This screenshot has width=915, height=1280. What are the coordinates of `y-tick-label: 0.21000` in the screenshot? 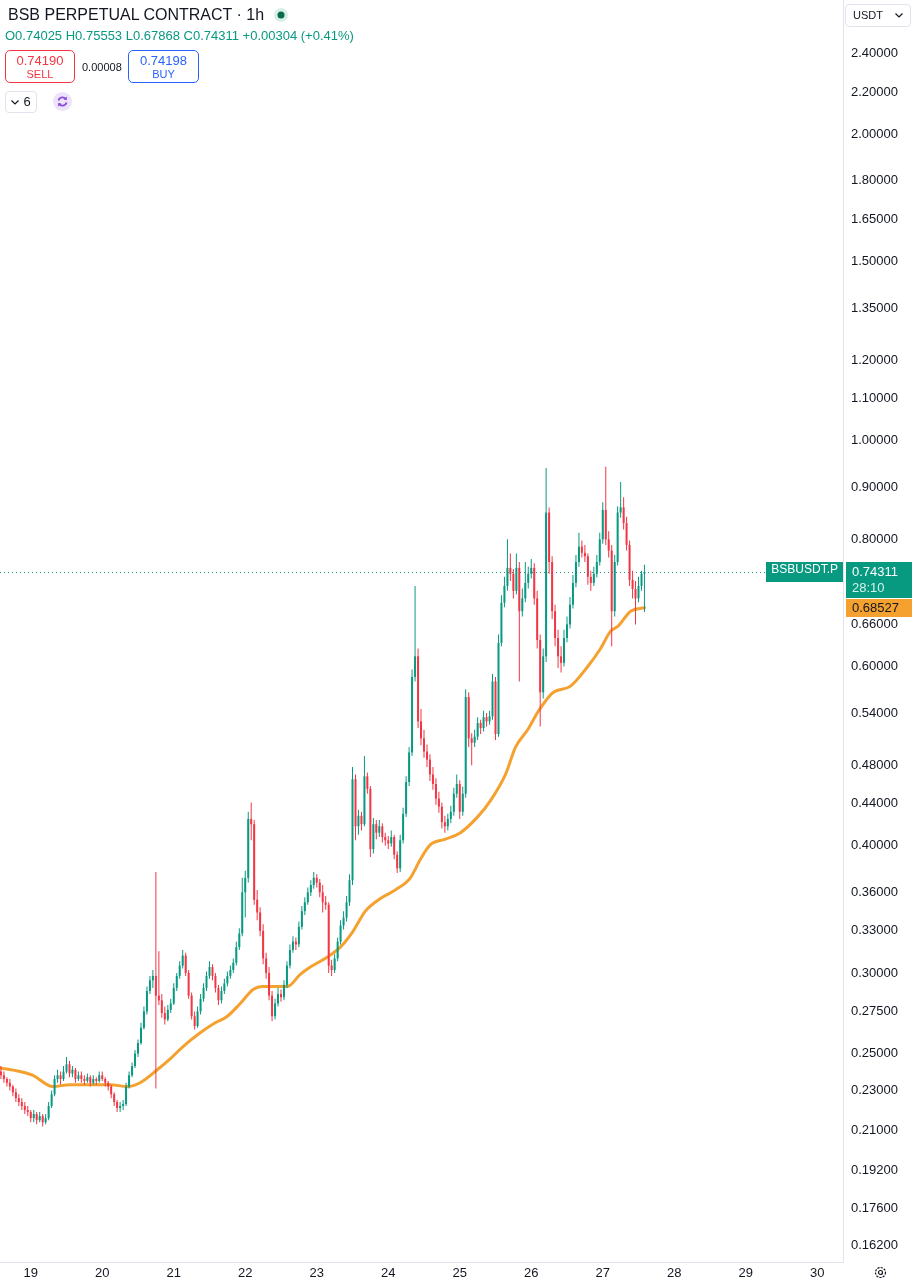 It's located at (874, 1130).